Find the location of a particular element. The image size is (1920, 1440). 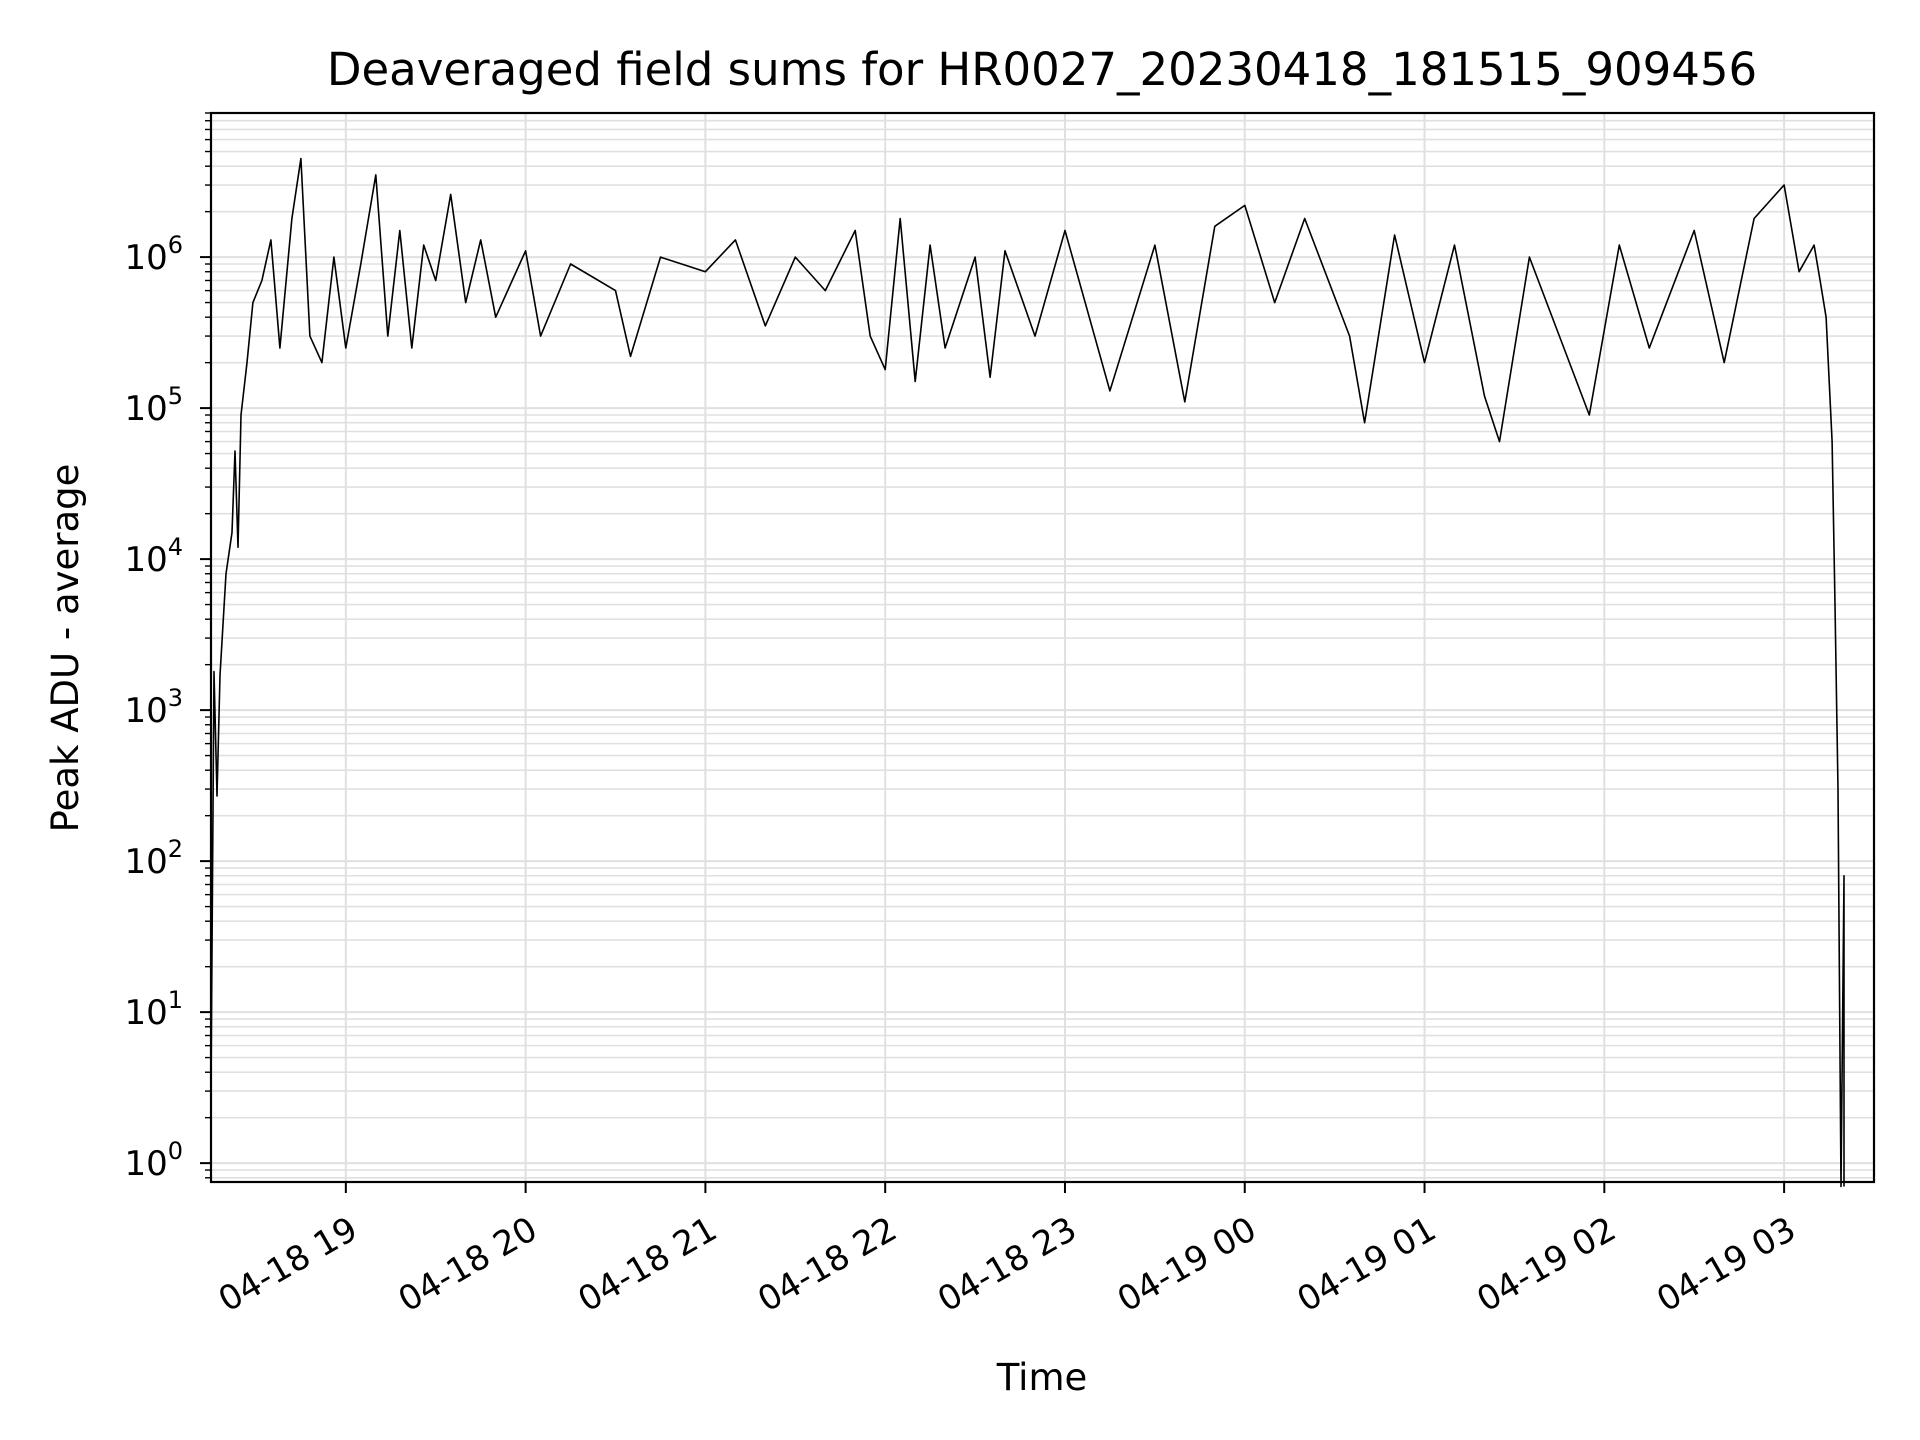

x-axis-label: Time is located at coordinates (1042, 1377).